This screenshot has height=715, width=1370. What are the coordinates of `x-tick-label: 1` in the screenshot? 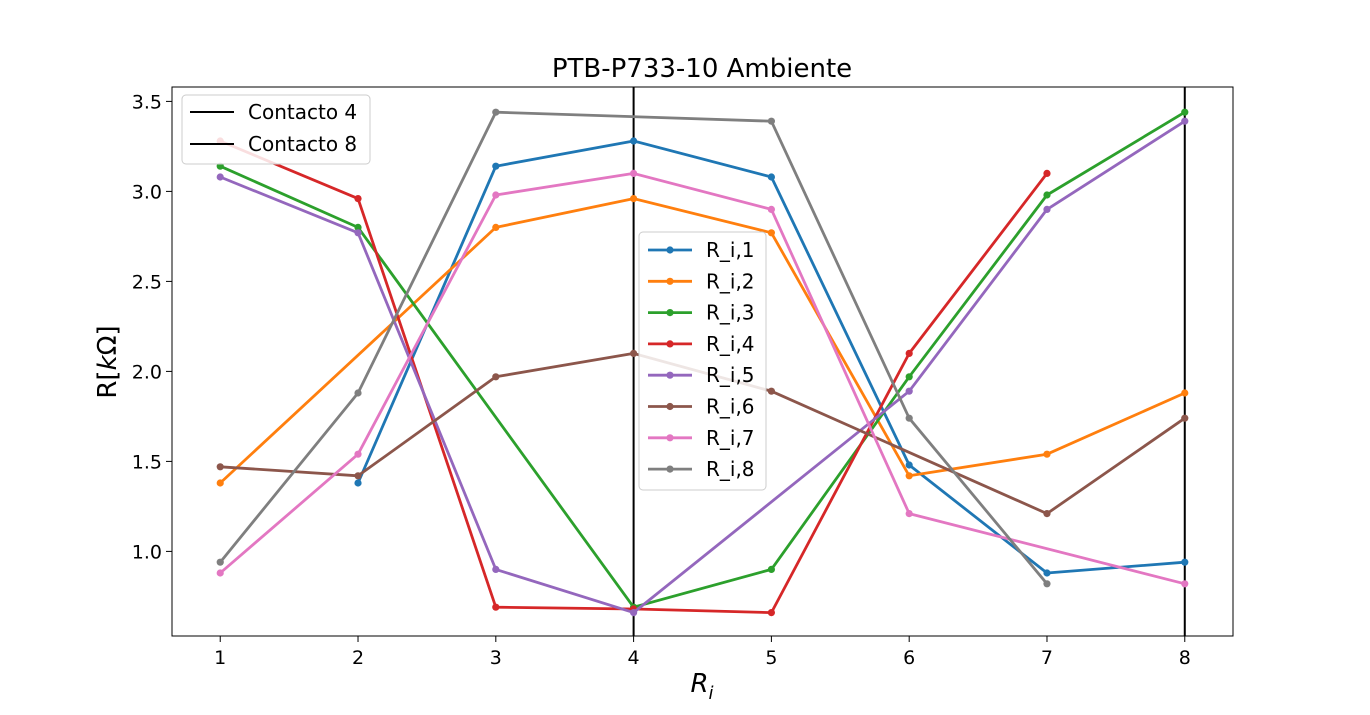 It's located at (220, 658).